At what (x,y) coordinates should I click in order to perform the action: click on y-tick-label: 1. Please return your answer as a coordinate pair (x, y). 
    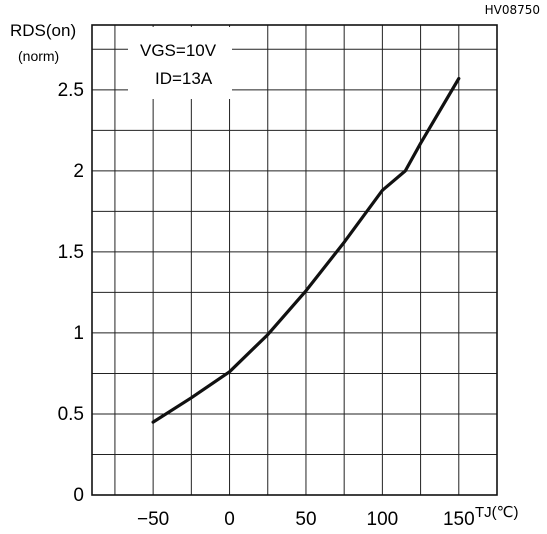
    Looking at the image, I should click on (78, 333).